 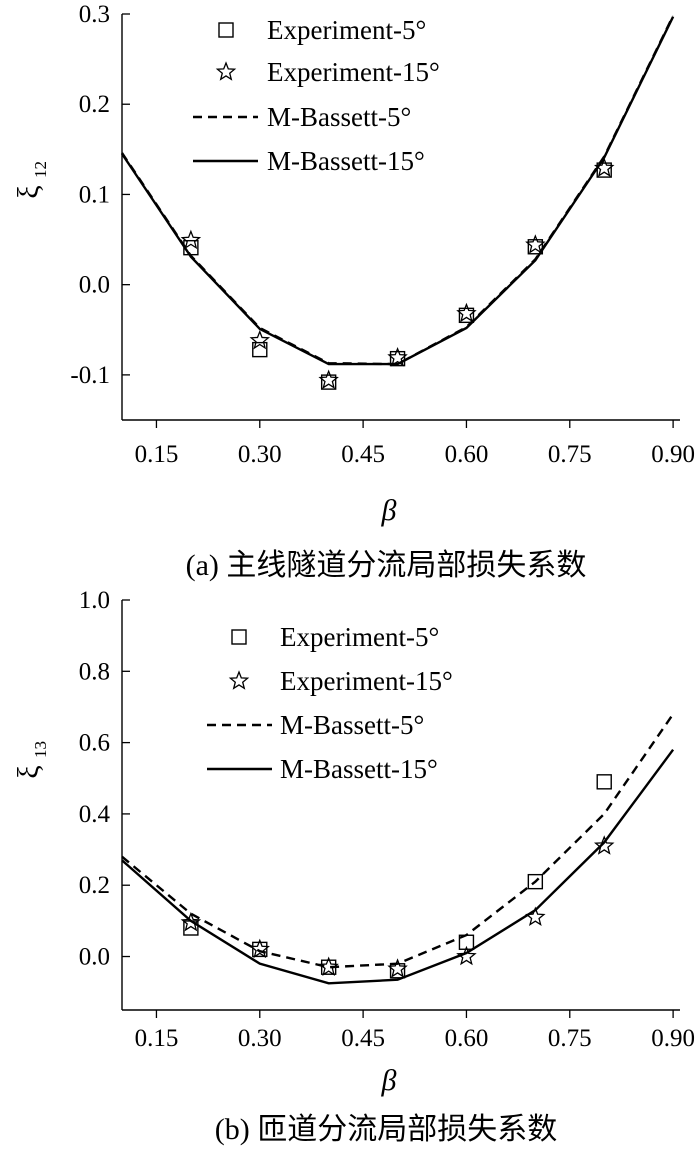 What do you see at coordinates (40, 169) in the screenshot?
I see `y-axis-label-subscript: 12` at bounding box center [40, 169].